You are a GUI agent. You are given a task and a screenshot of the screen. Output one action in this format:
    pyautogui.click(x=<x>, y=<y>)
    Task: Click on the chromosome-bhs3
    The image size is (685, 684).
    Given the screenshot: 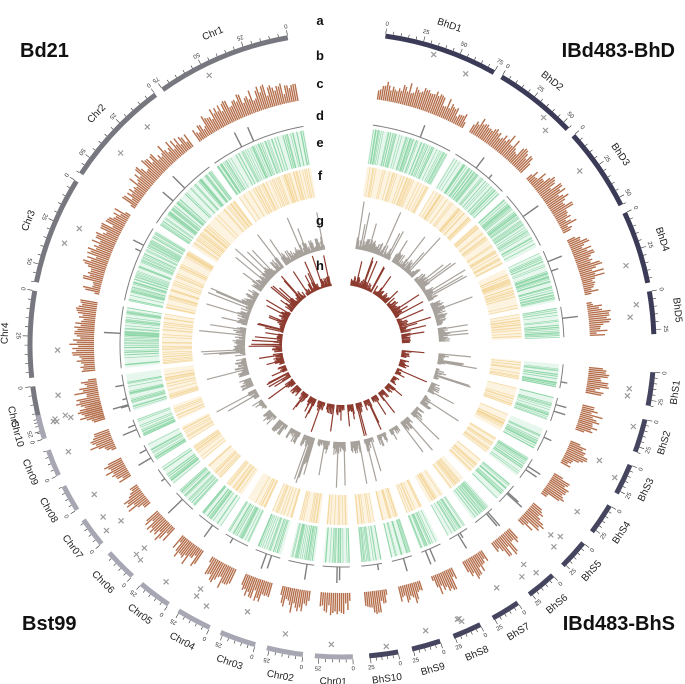 What is the action you would take?
    pyautogui.click(x=623, y=479)
    